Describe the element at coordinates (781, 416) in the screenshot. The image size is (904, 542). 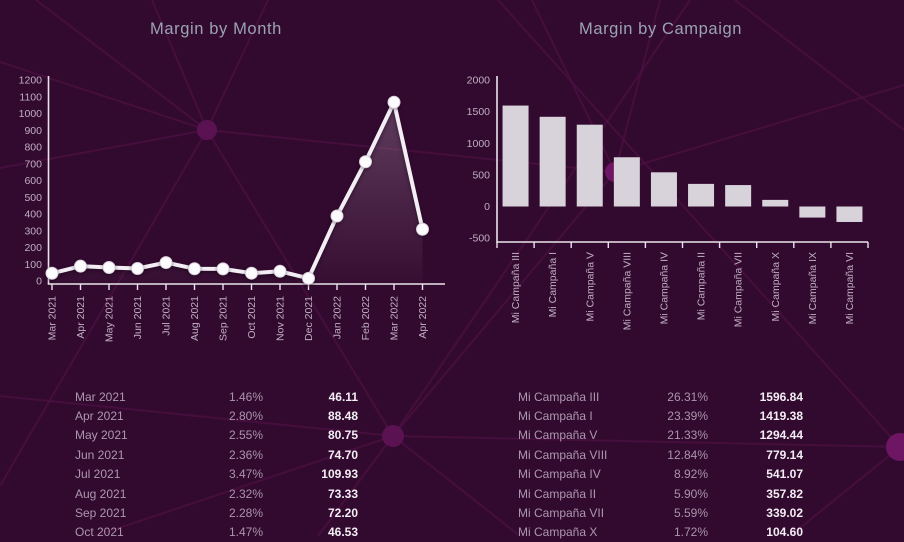
I see `row-value: 1419.38` at that location.